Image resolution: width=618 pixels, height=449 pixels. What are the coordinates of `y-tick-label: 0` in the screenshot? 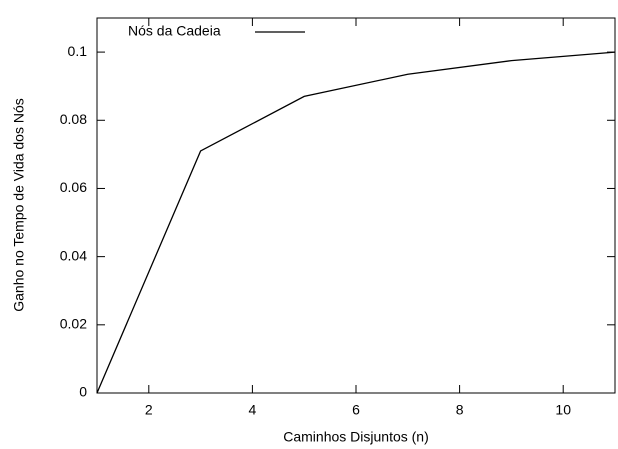 It's located at (83, 392).